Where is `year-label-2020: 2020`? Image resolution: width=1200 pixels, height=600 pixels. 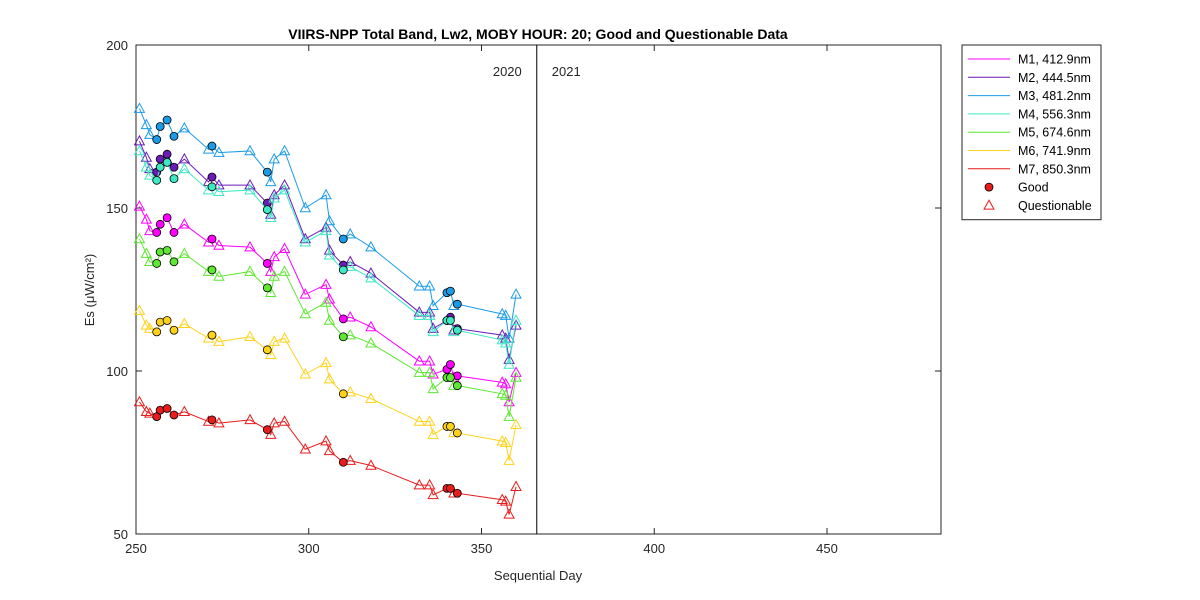 year-label-2020: 2020 is located at coordinates (507, 71).